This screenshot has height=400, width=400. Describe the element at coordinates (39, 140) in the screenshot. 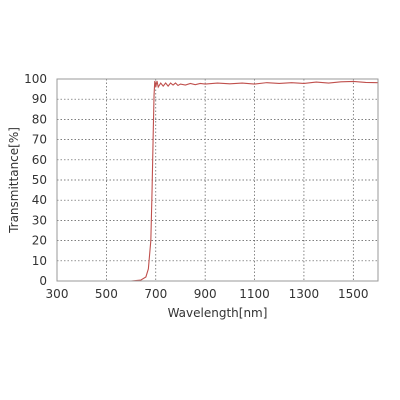

I see `y-tick-label: 70` at that location.